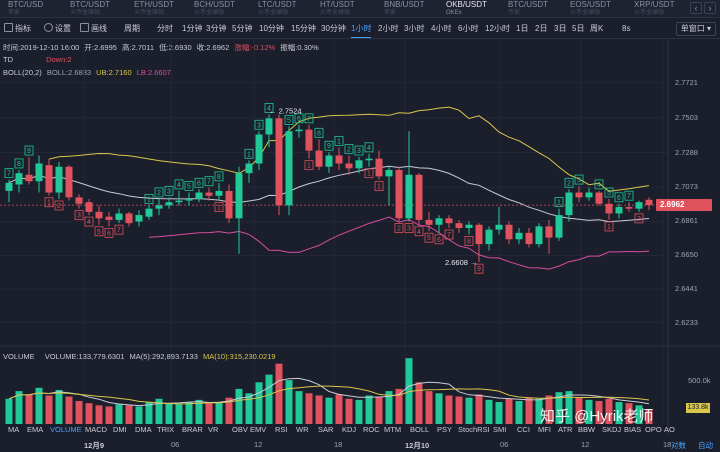 The width and height of the screenshot is (720, 452). Describe the element at coordinates (138, 47) in the screenshot. I see `info-high: 高:2.7011` at that location.